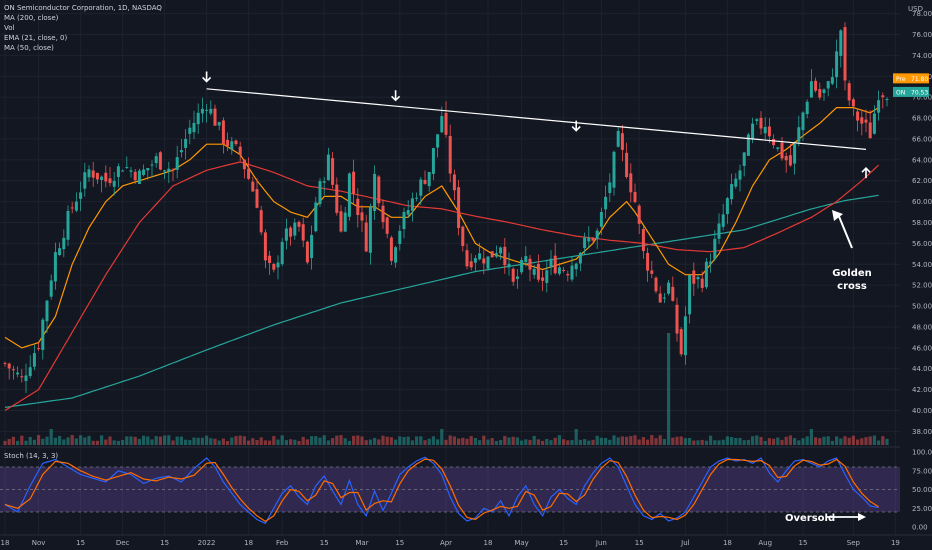 This screenshot has width=932, height=550. I want to click on price-badge-value: 71.80, so click(919, 79).